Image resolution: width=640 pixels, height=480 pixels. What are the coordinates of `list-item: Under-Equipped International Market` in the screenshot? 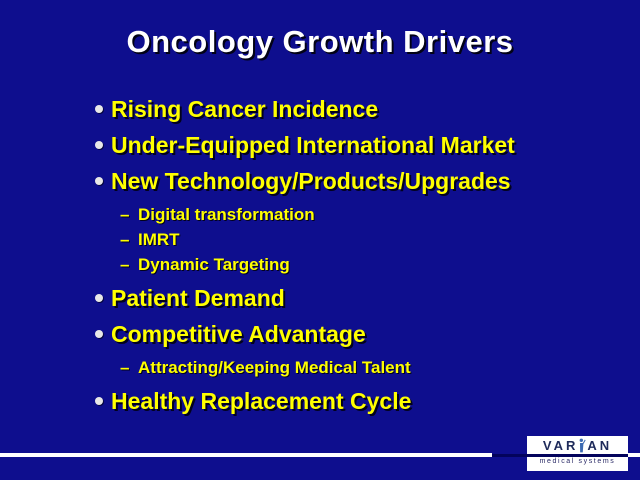 It's located at (355, 145).